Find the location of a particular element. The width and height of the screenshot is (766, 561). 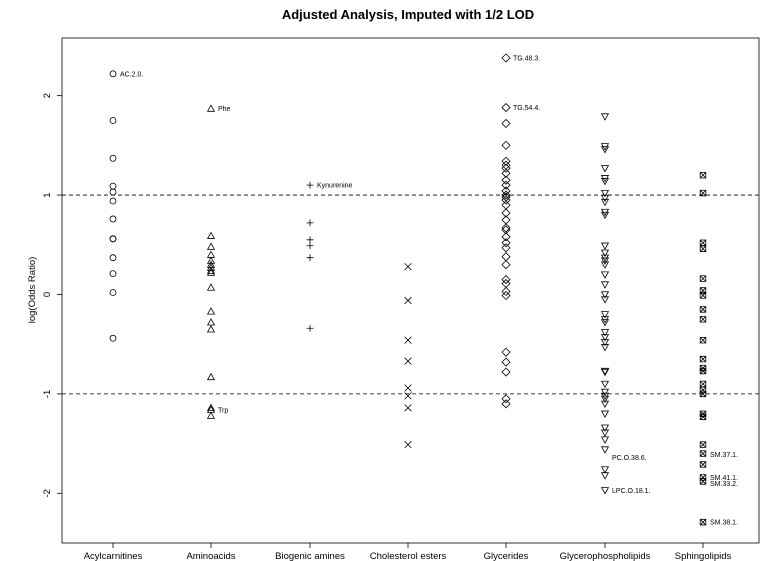

point-annotation: Trp is located at coordinates (223, 410).